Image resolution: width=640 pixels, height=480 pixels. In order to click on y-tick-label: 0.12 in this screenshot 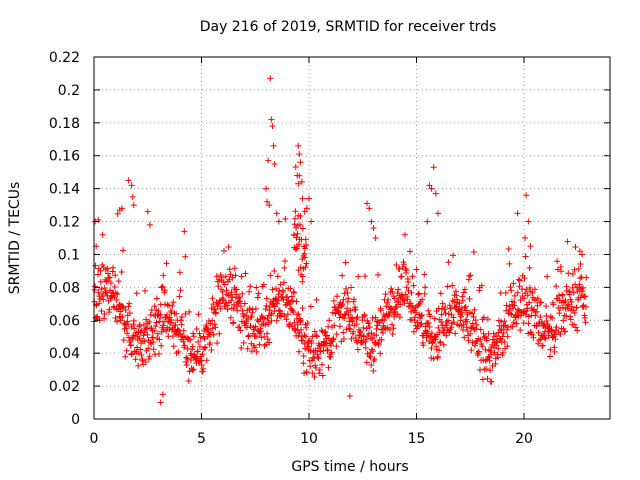, I will do `click(64, 223)`.